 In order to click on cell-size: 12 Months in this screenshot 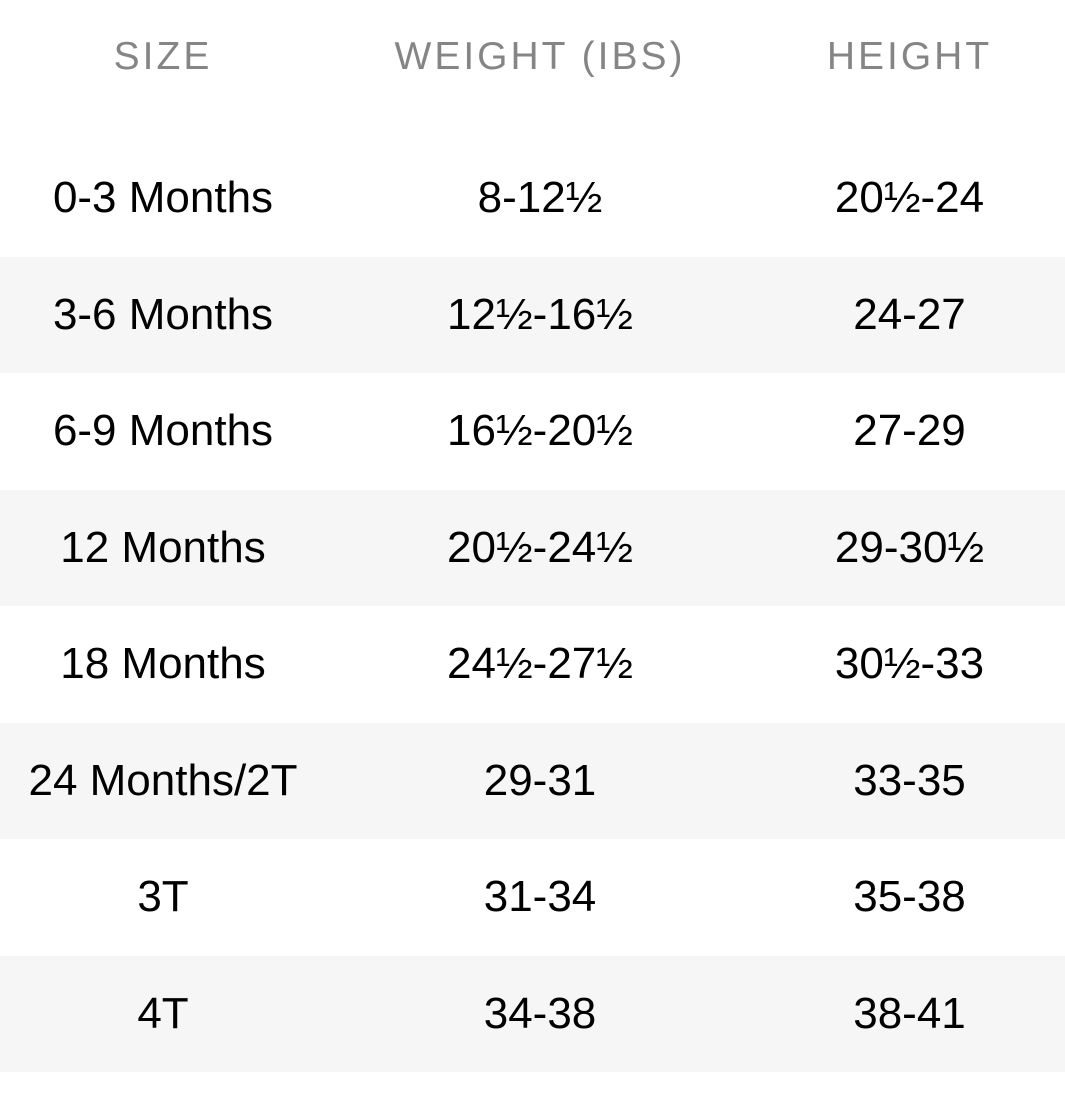, I will do `click(163, 547)`.